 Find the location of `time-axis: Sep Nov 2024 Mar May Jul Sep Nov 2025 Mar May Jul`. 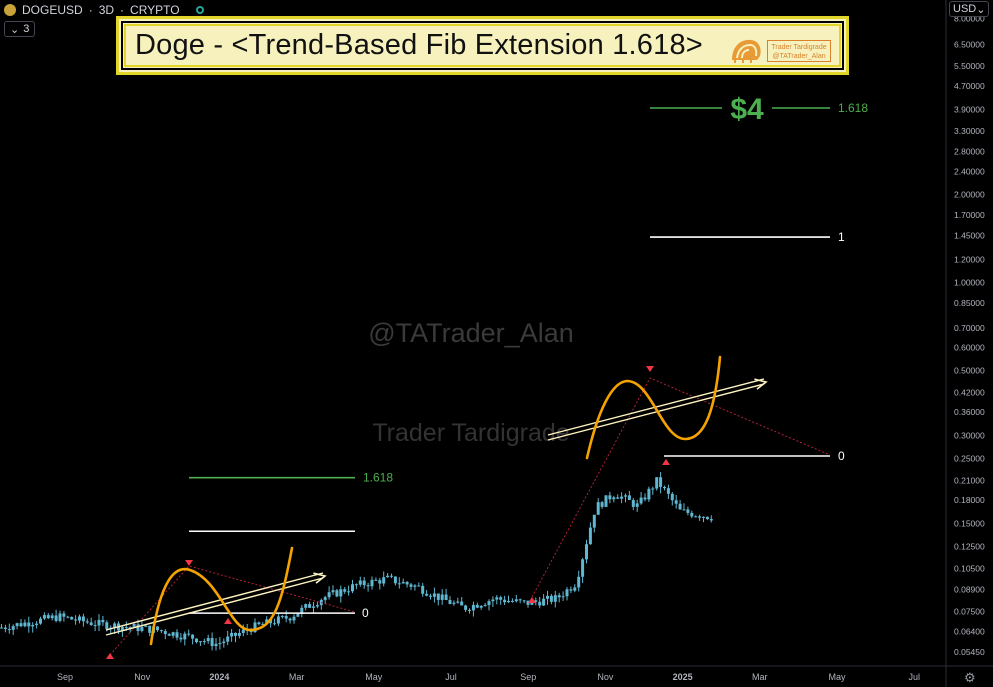

time-axis: Sep Nov 2024 Mar May Jul Sep Nov 2025 Mar May Jul is located at coordinates (496, 673).